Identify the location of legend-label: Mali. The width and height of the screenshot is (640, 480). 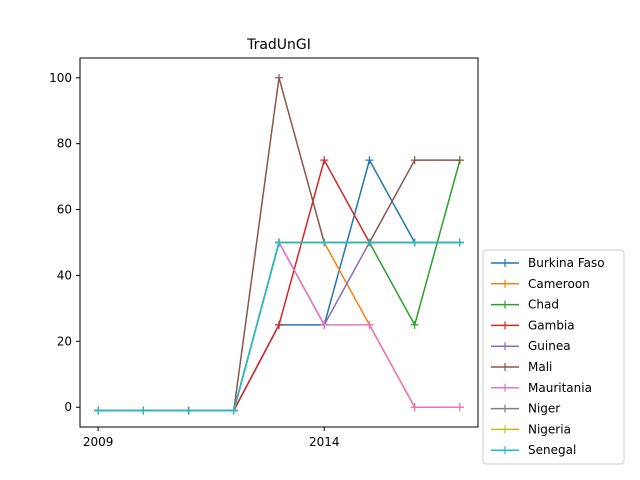
(540, 367).